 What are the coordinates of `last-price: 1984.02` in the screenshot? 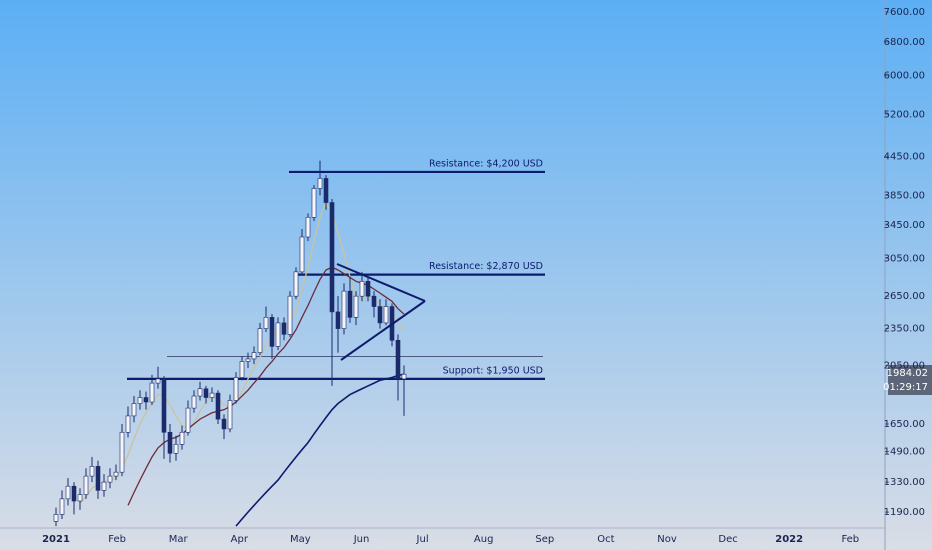 It's located at (907, 373).